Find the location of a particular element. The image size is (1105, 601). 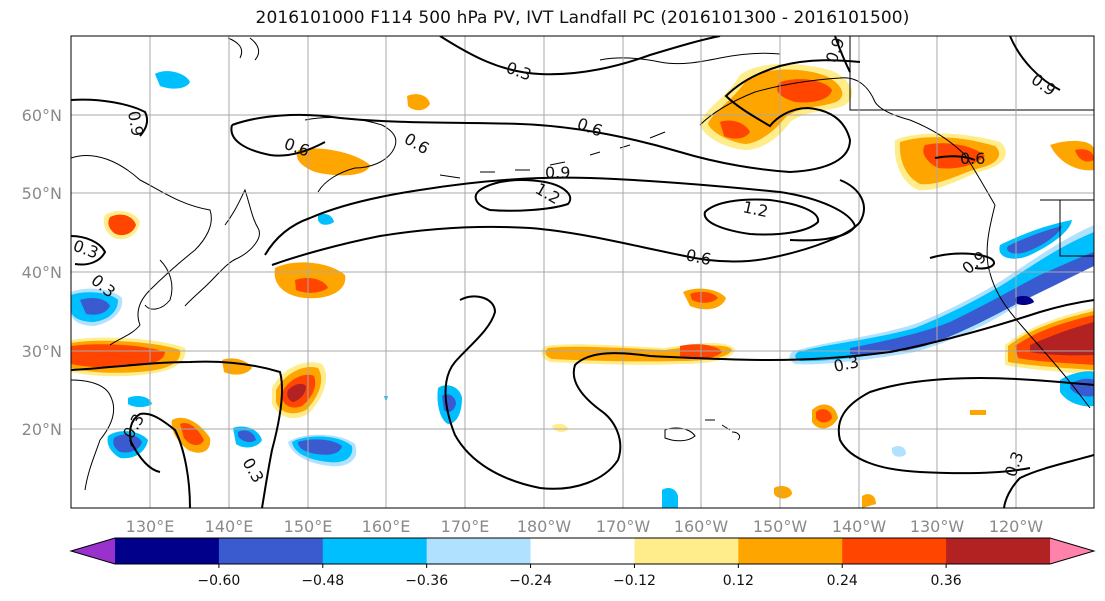

coastline-hawaii is located at coordinates (702, 430).